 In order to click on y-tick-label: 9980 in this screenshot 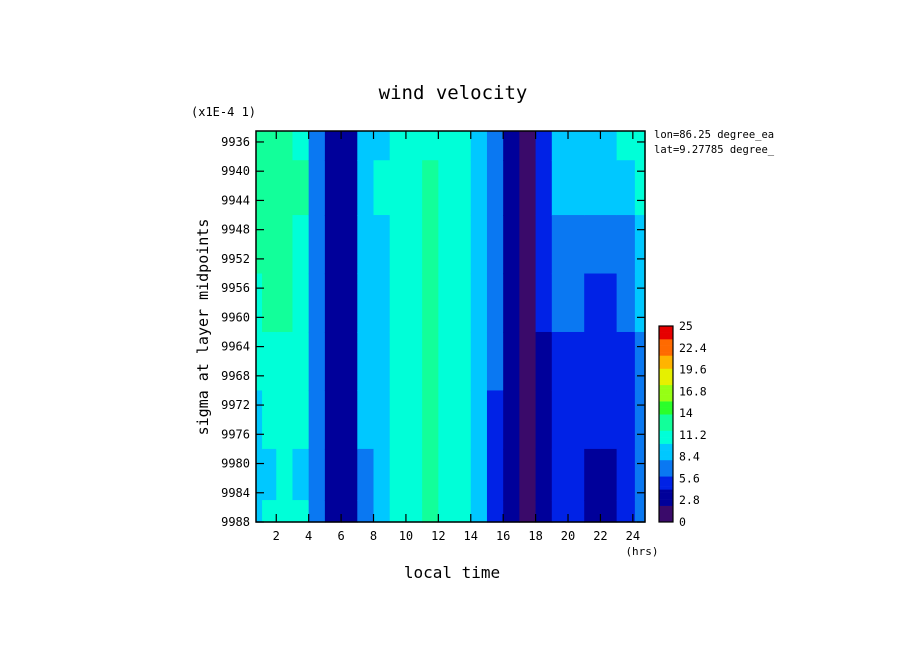, I will do `click(235, 464)`.